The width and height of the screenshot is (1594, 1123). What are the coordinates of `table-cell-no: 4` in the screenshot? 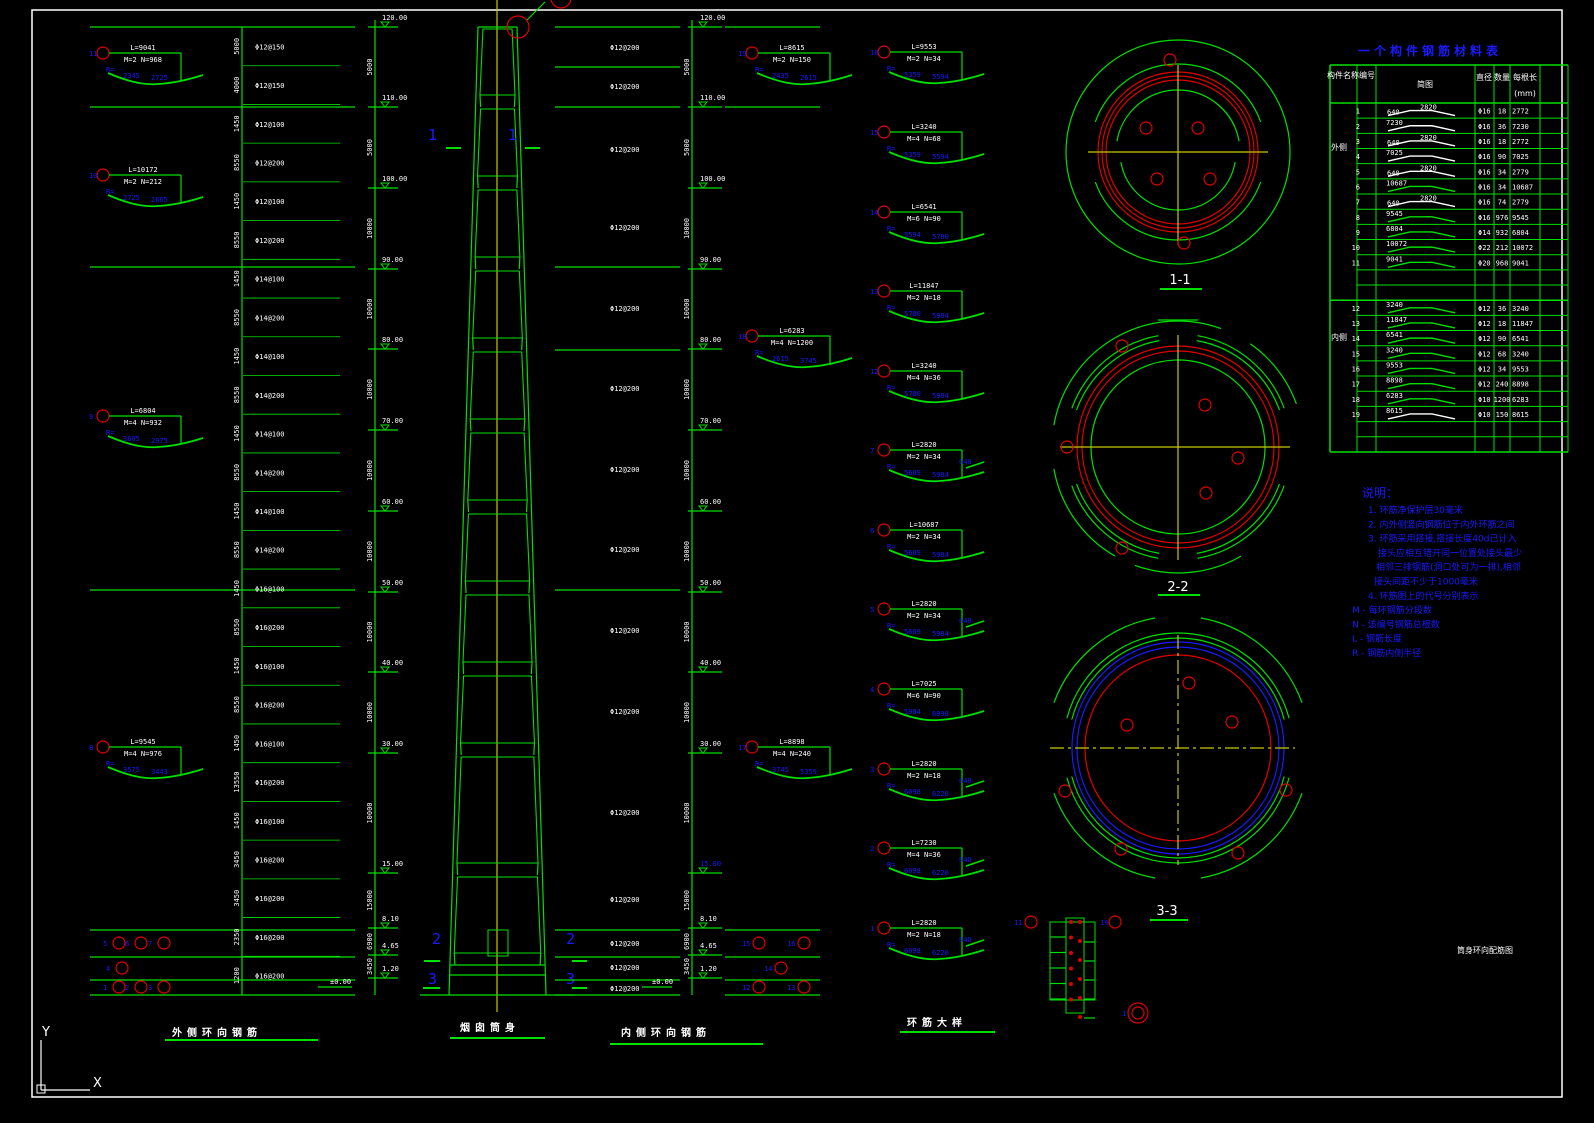 It's located at (1358, 157).